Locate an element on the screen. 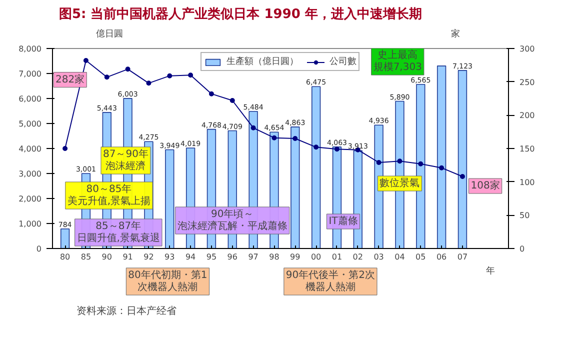  x-tick-label: 99 is located at coordinates (295, 257).